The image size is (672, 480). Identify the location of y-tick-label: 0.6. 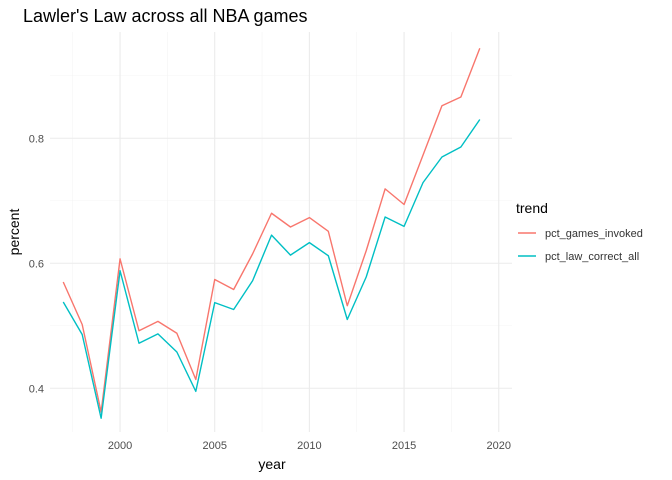
(36, 264).